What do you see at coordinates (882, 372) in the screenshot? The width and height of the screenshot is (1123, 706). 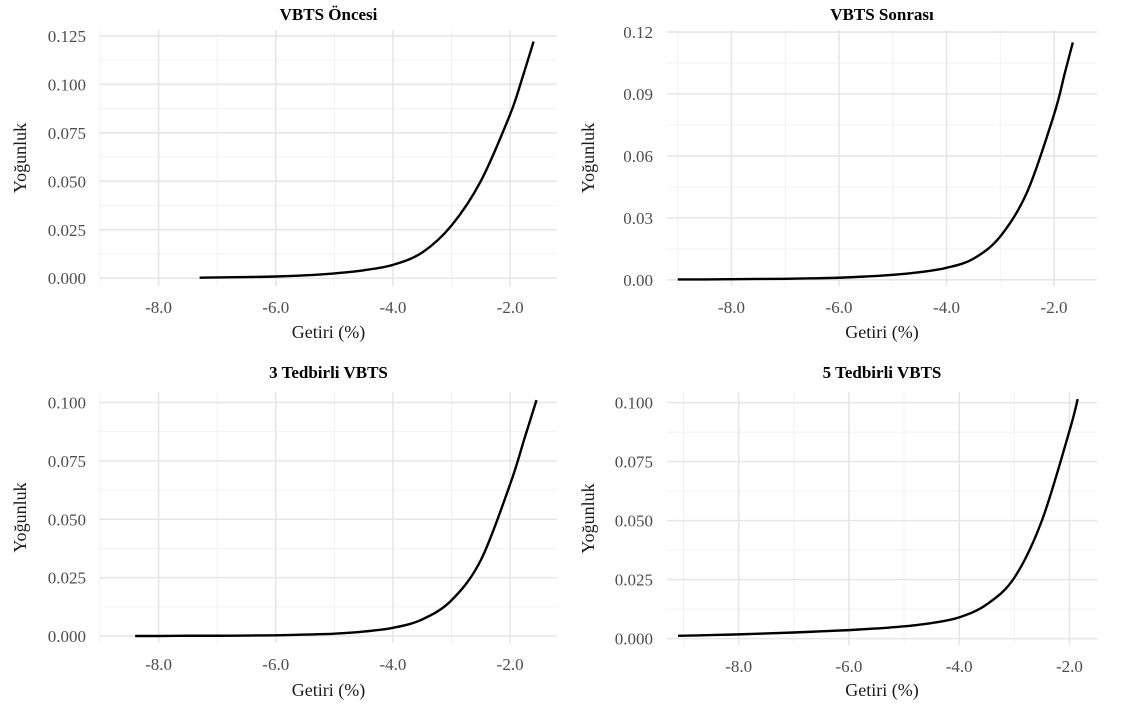 I see `chart-title: 5 Tedbirli VBTS` at bounding box center [882, 372].